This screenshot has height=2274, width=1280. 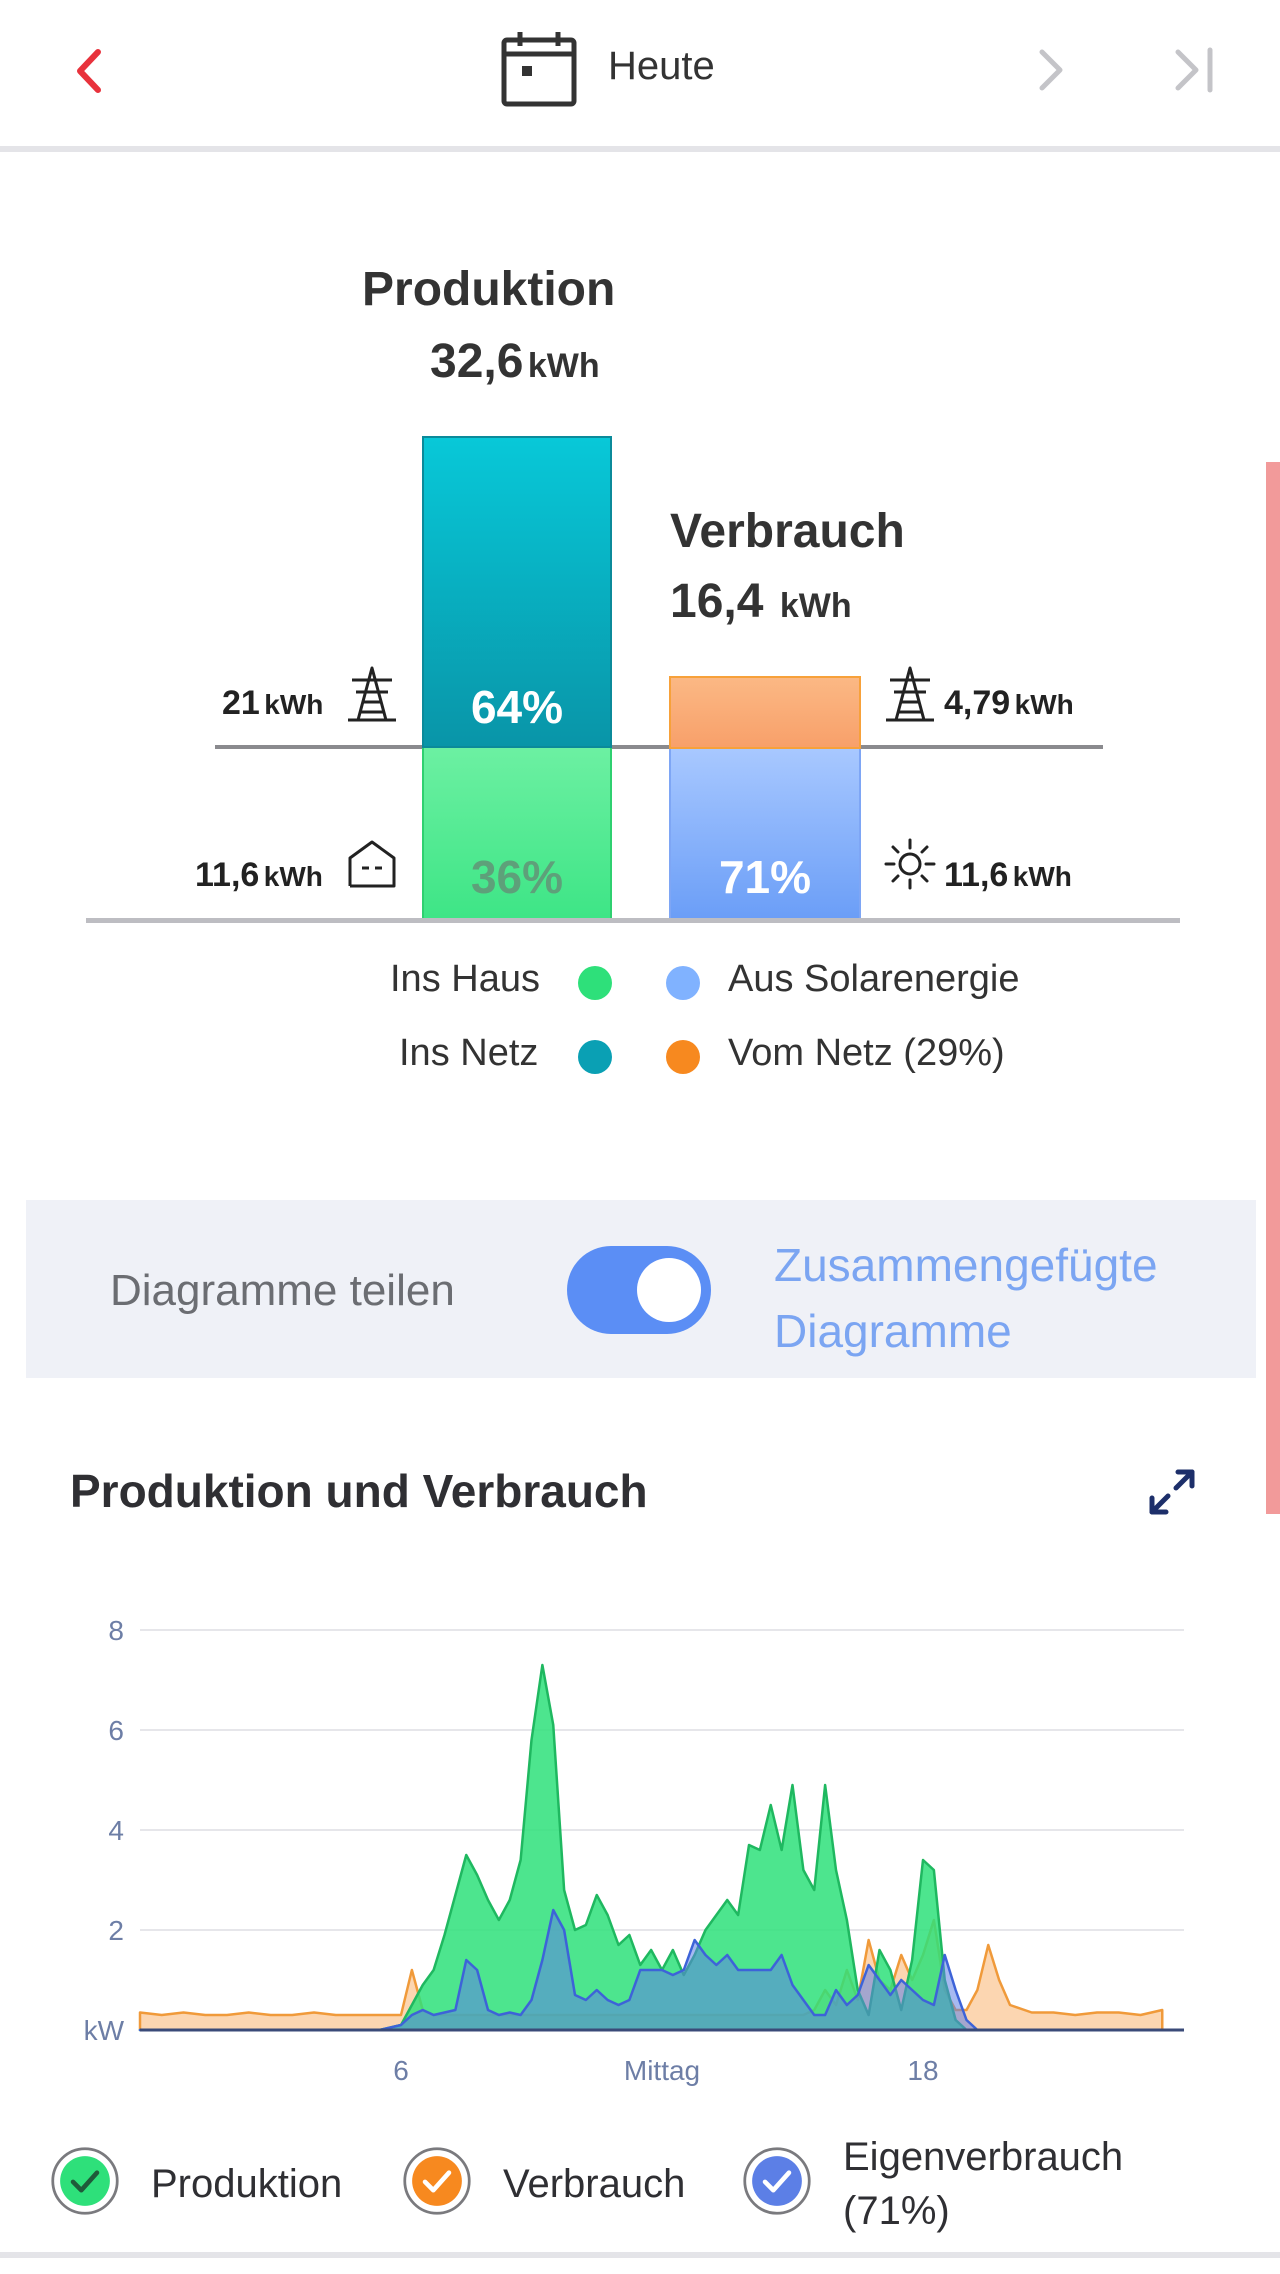 I want to click on consumption-total-unit: kWh, so click(x=815, y=606).